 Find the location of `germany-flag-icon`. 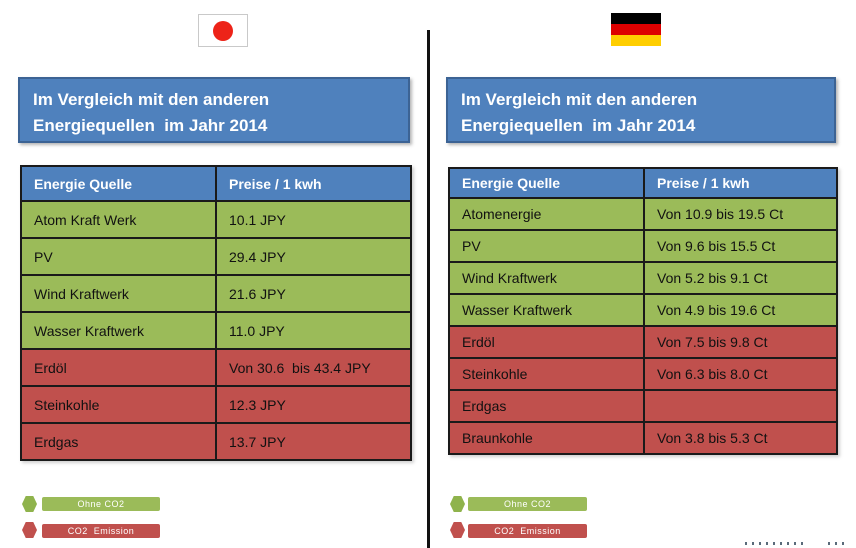

germany-flag-icon is located at coordinates (636, 29).